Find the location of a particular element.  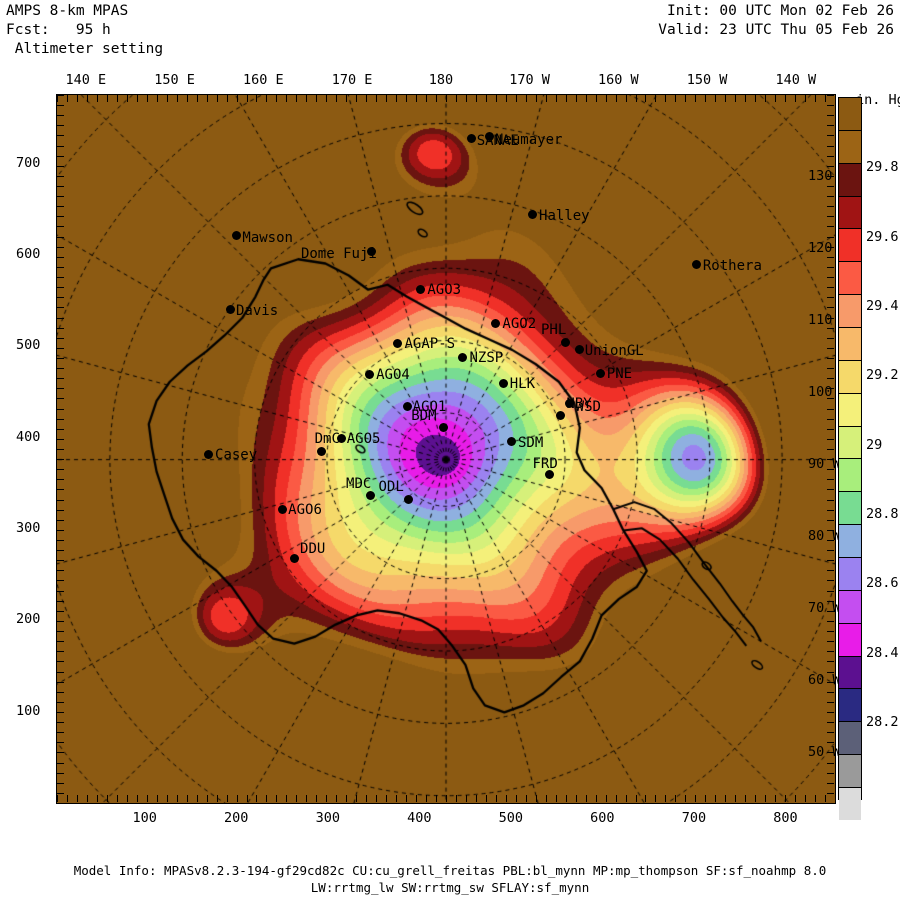

right-longitude-label: 70 W is located at coordinates (824, 608).